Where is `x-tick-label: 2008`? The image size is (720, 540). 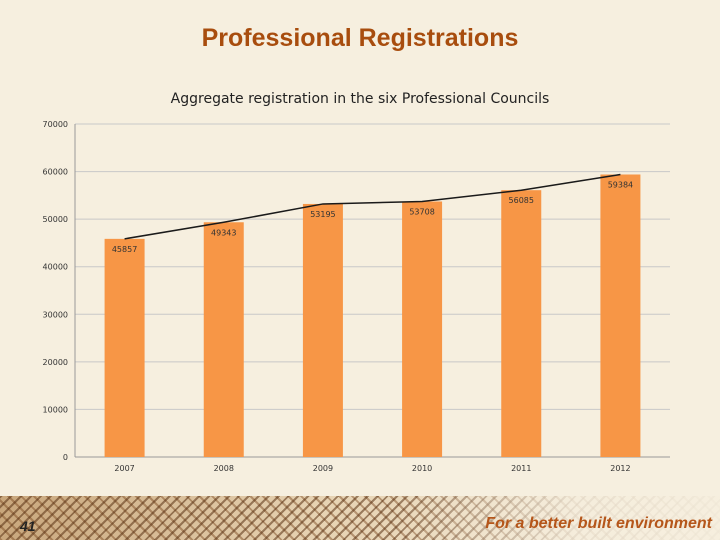 x-tick-label: 2008 is located at coordinates (224, 468).